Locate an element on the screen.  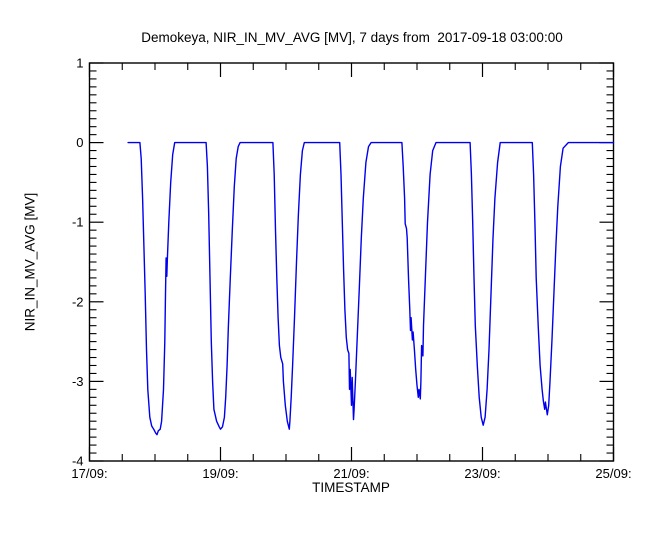
y-tick-label: -4 is located at coordinates (78, 461).